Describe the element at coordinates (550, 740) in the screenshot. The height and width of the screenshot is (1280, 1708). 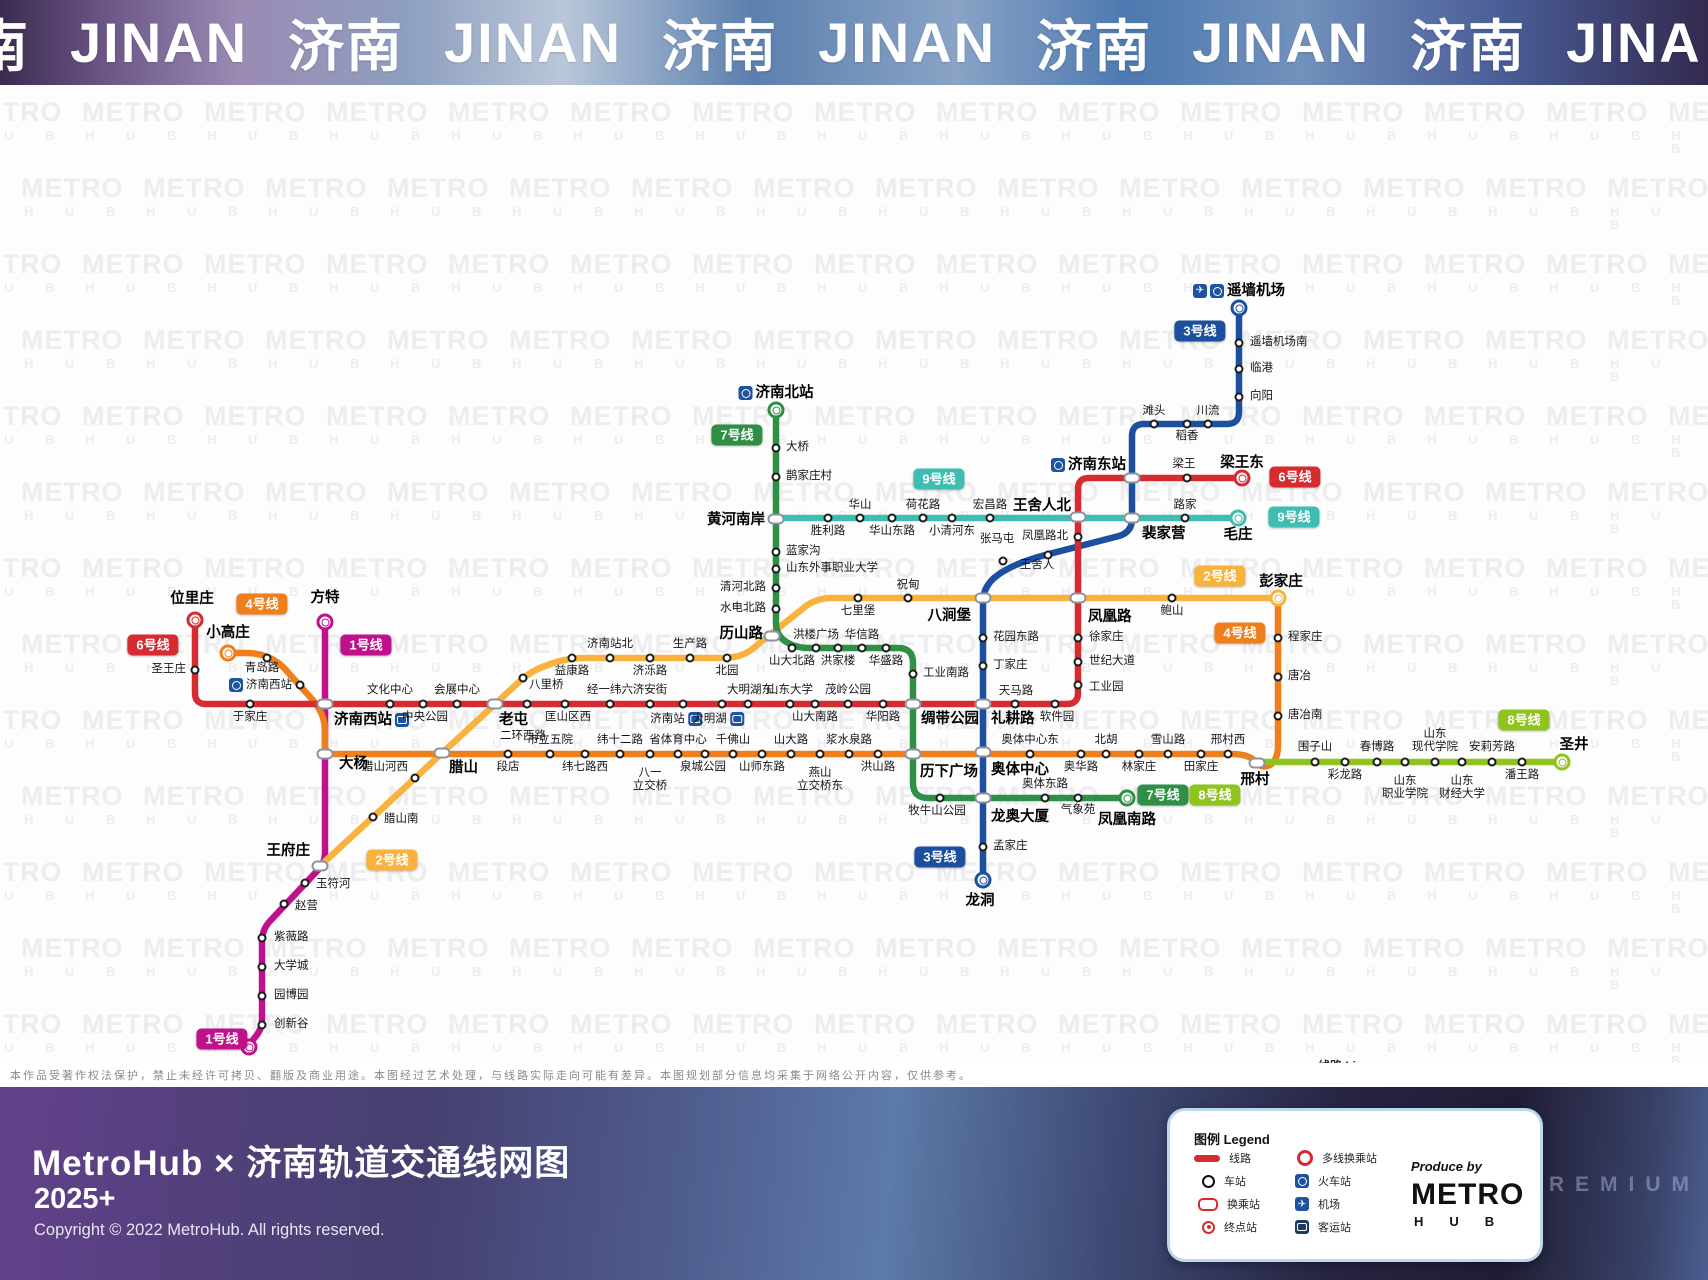
I see `station-label: 市立五院` at that location.